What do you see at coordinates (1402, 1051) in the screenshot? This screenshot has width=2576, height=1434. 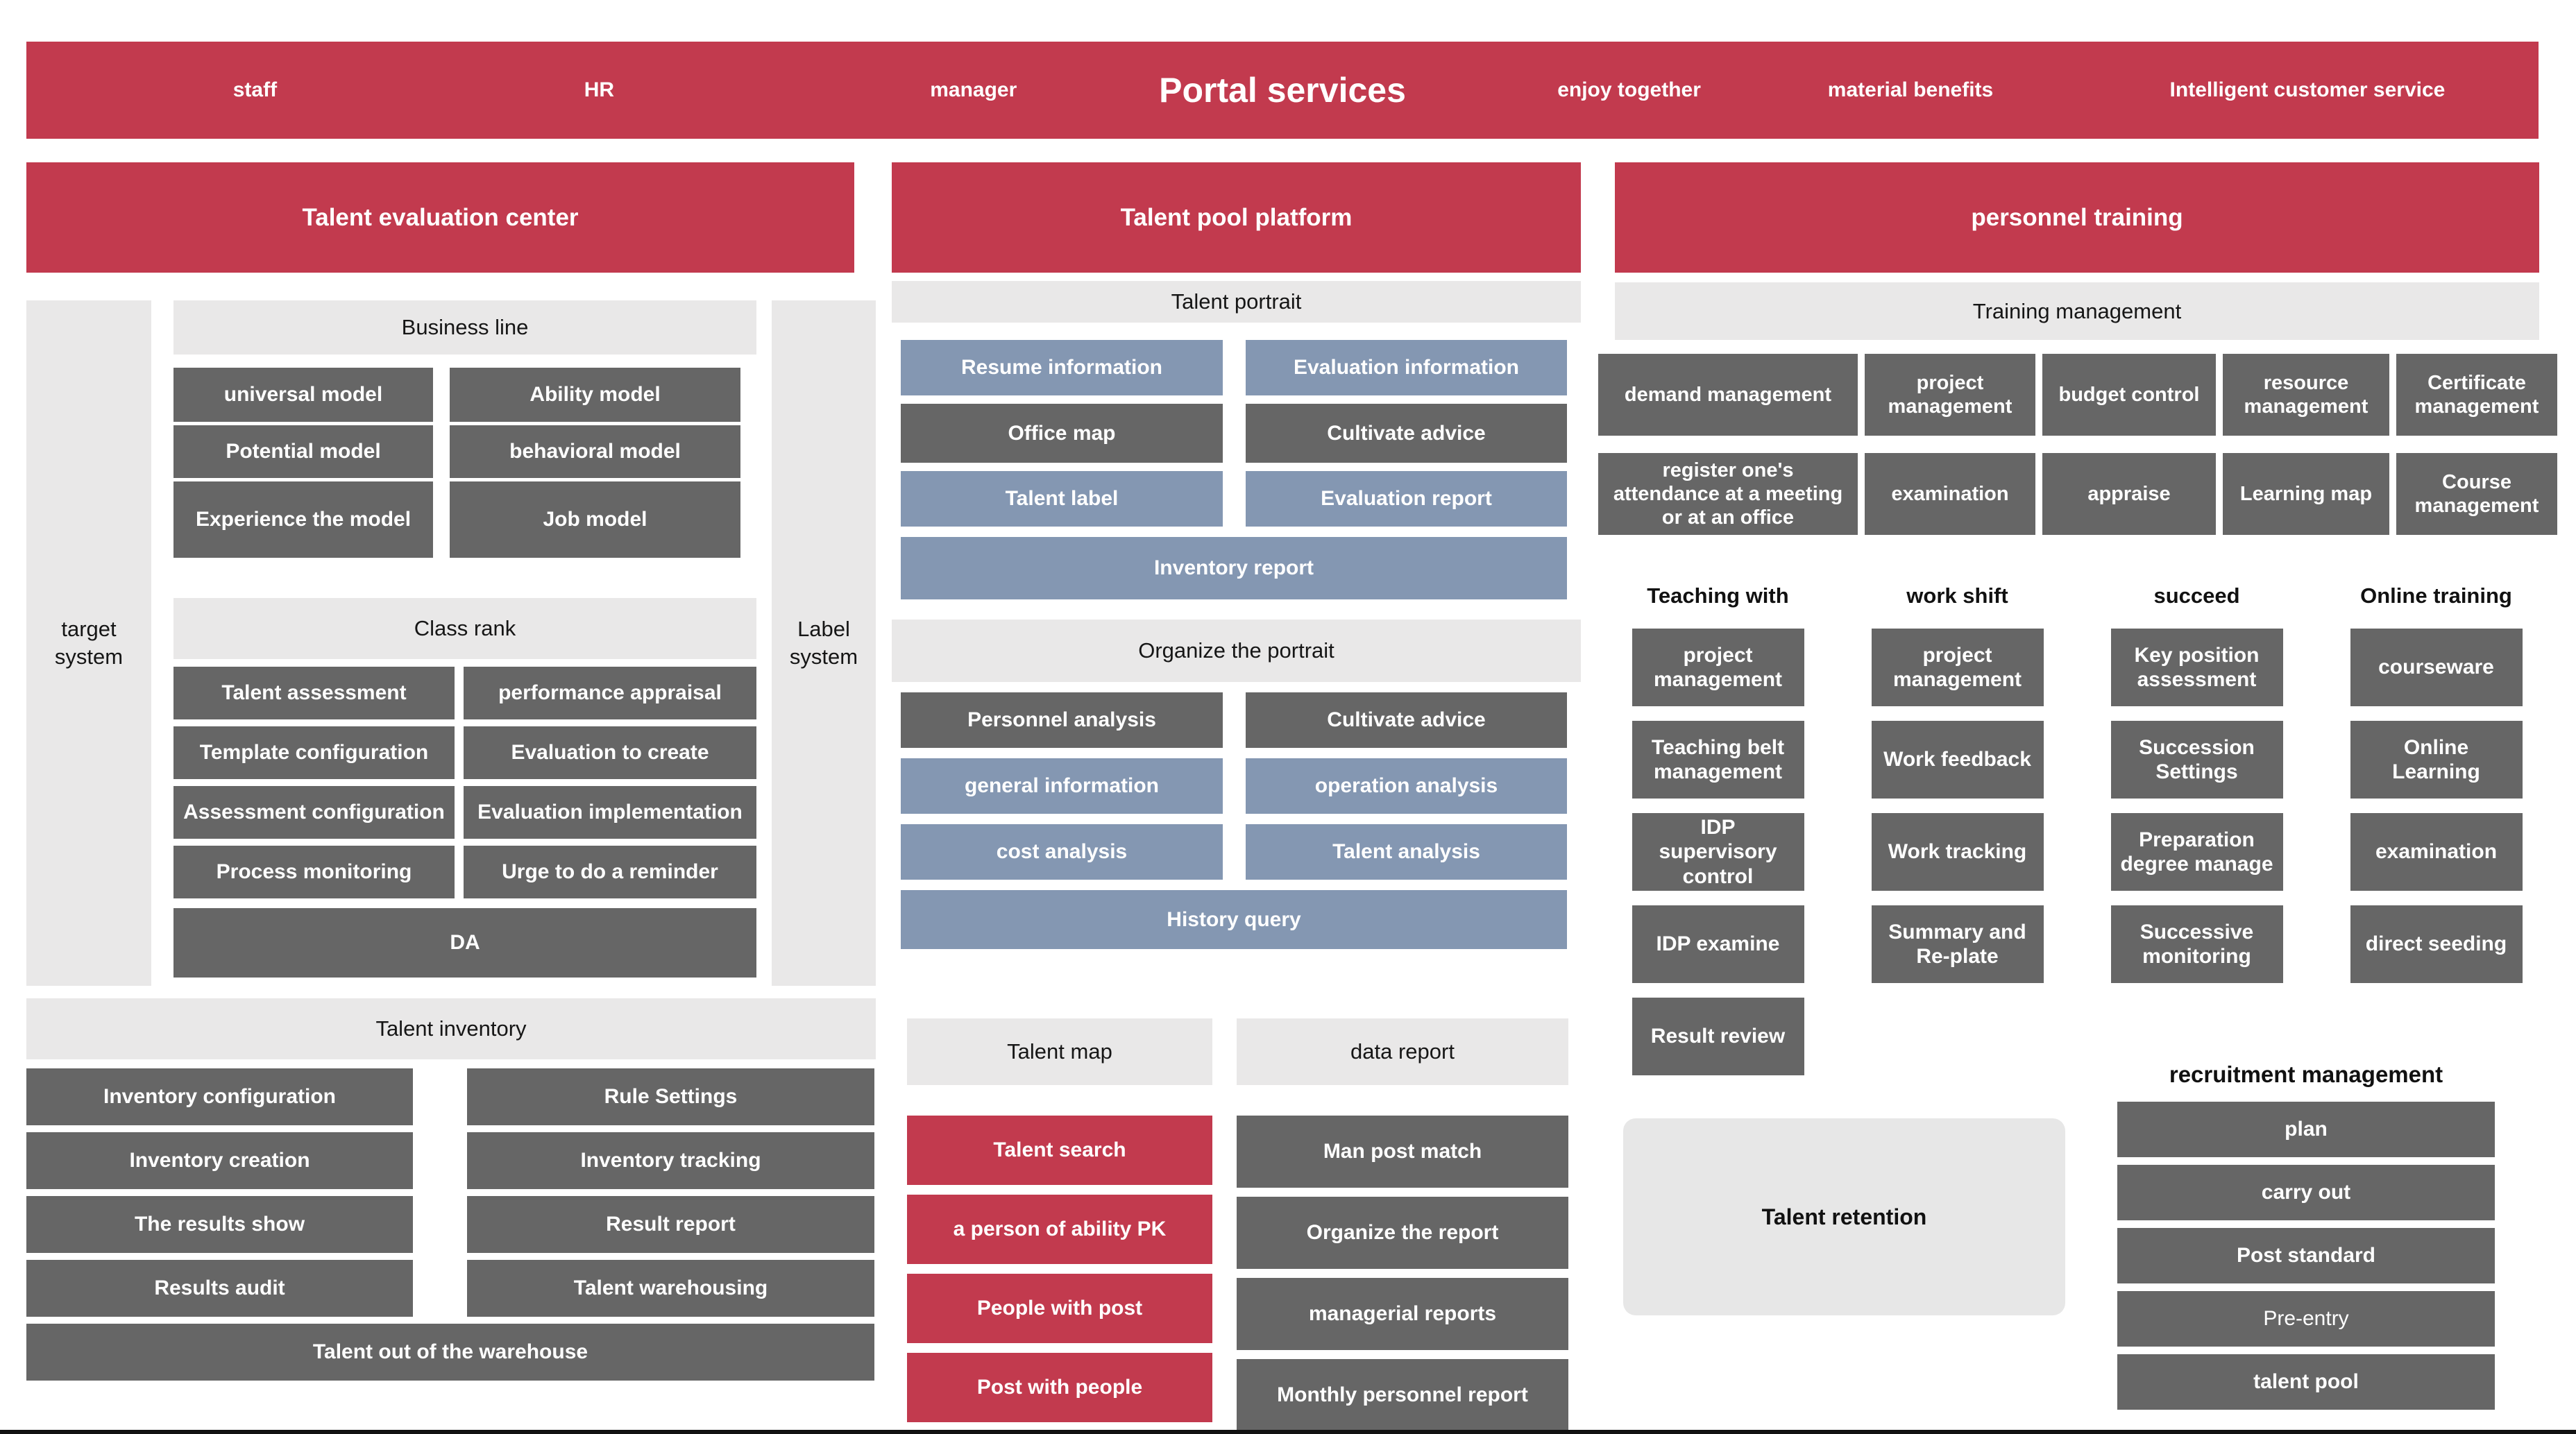 I see `data-report-header: data report` at bounding box center [1402, 1051].